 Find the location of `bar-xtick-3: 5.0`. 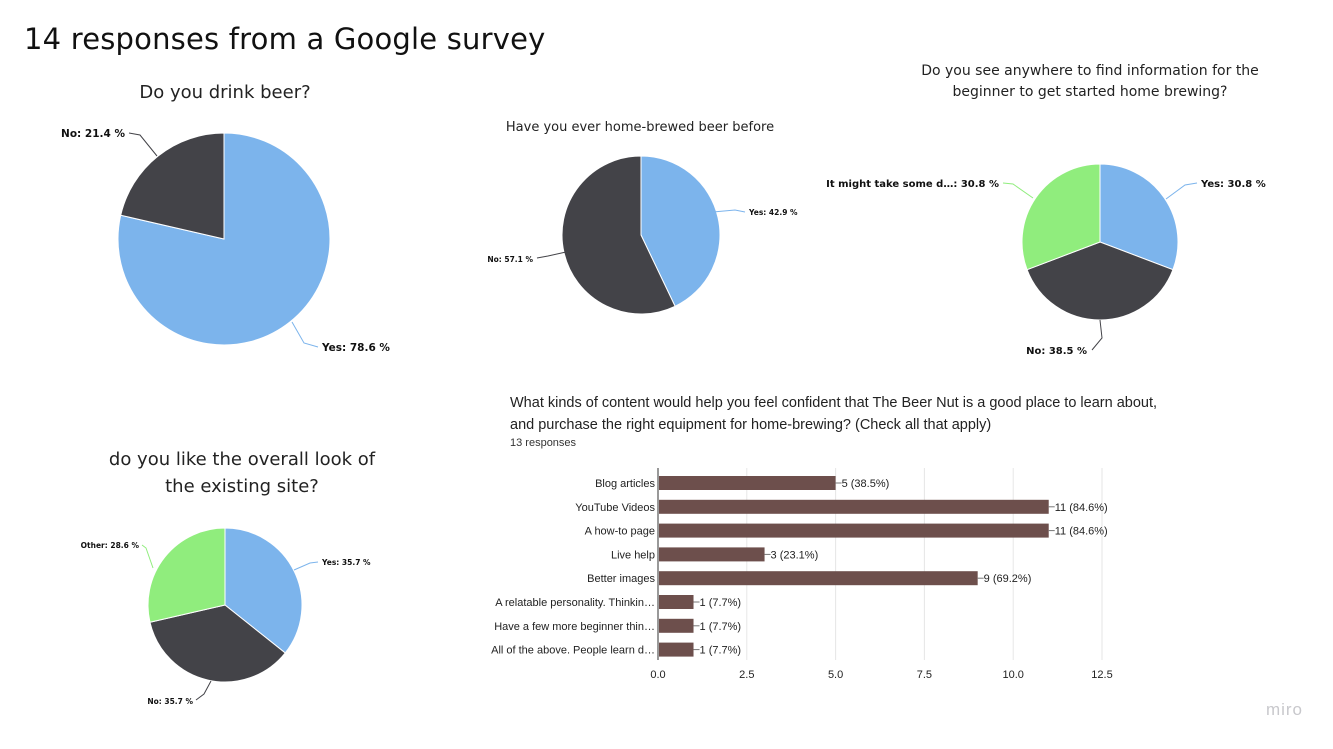

bar-xtick-3: 5.0 is located at coordinates (835, 675).